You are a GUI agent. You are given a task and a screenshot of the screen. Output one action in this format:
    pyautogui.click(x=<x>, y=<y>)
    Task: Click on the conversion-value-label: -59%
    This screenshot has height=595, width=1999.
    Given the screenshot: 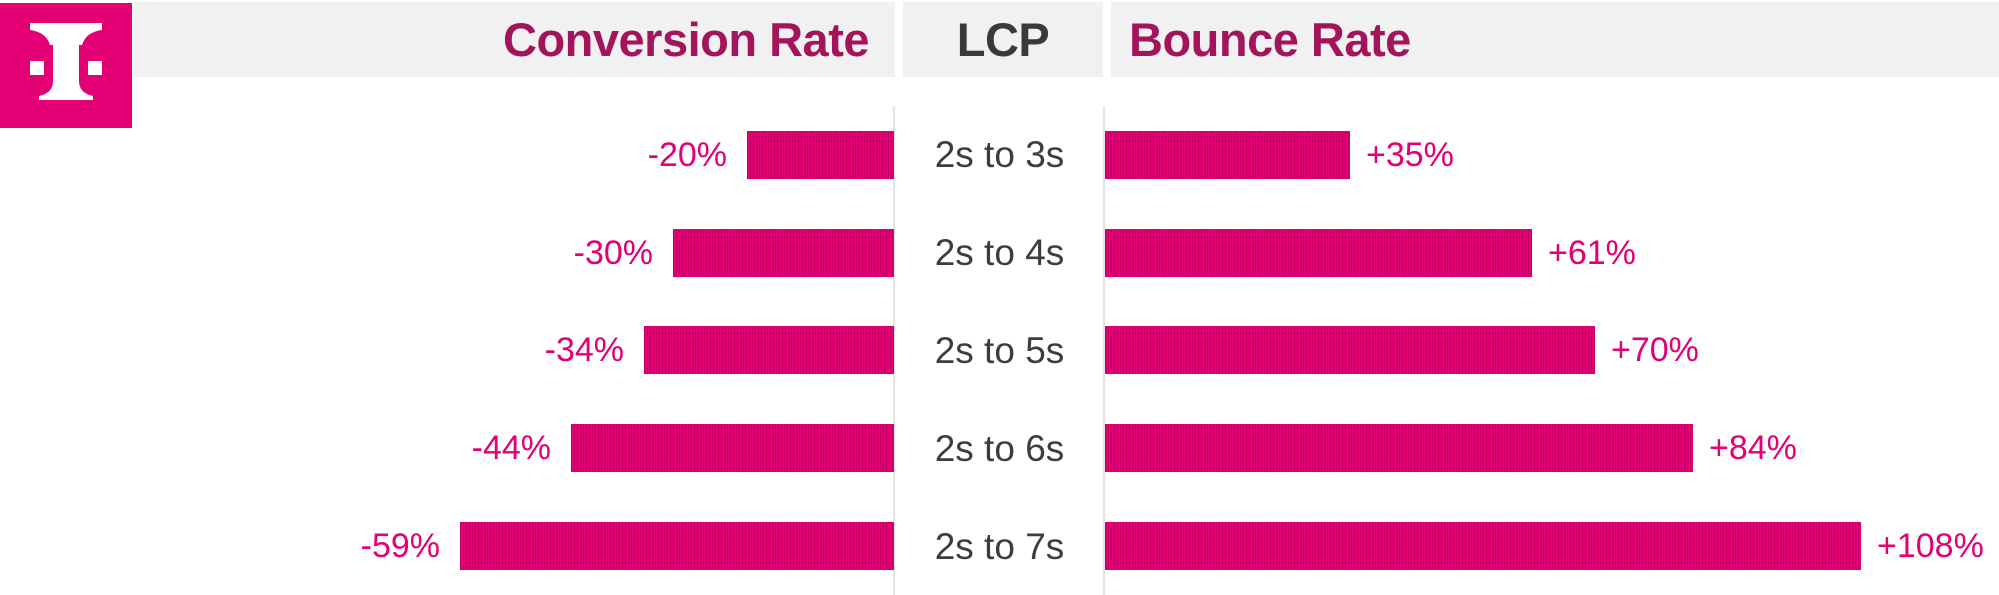 What is the action you would take?
    pyautogui.click(x=400, y=546)
    